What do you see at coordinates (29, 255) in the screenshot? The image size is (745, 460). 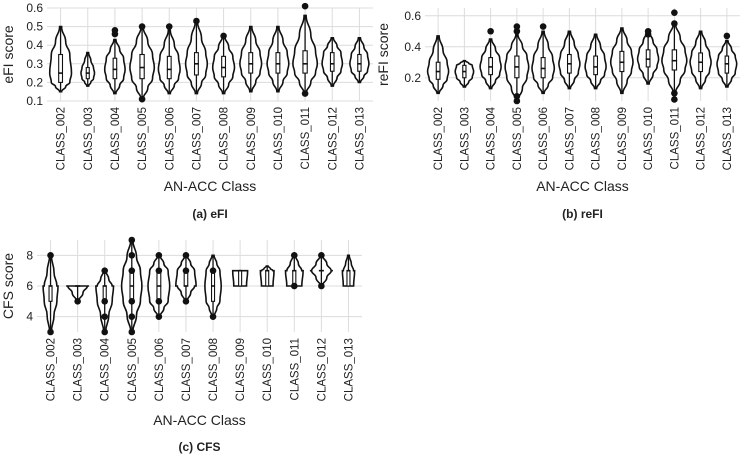 I see `y-tick-label: 8` at bounding box center [29, 255].